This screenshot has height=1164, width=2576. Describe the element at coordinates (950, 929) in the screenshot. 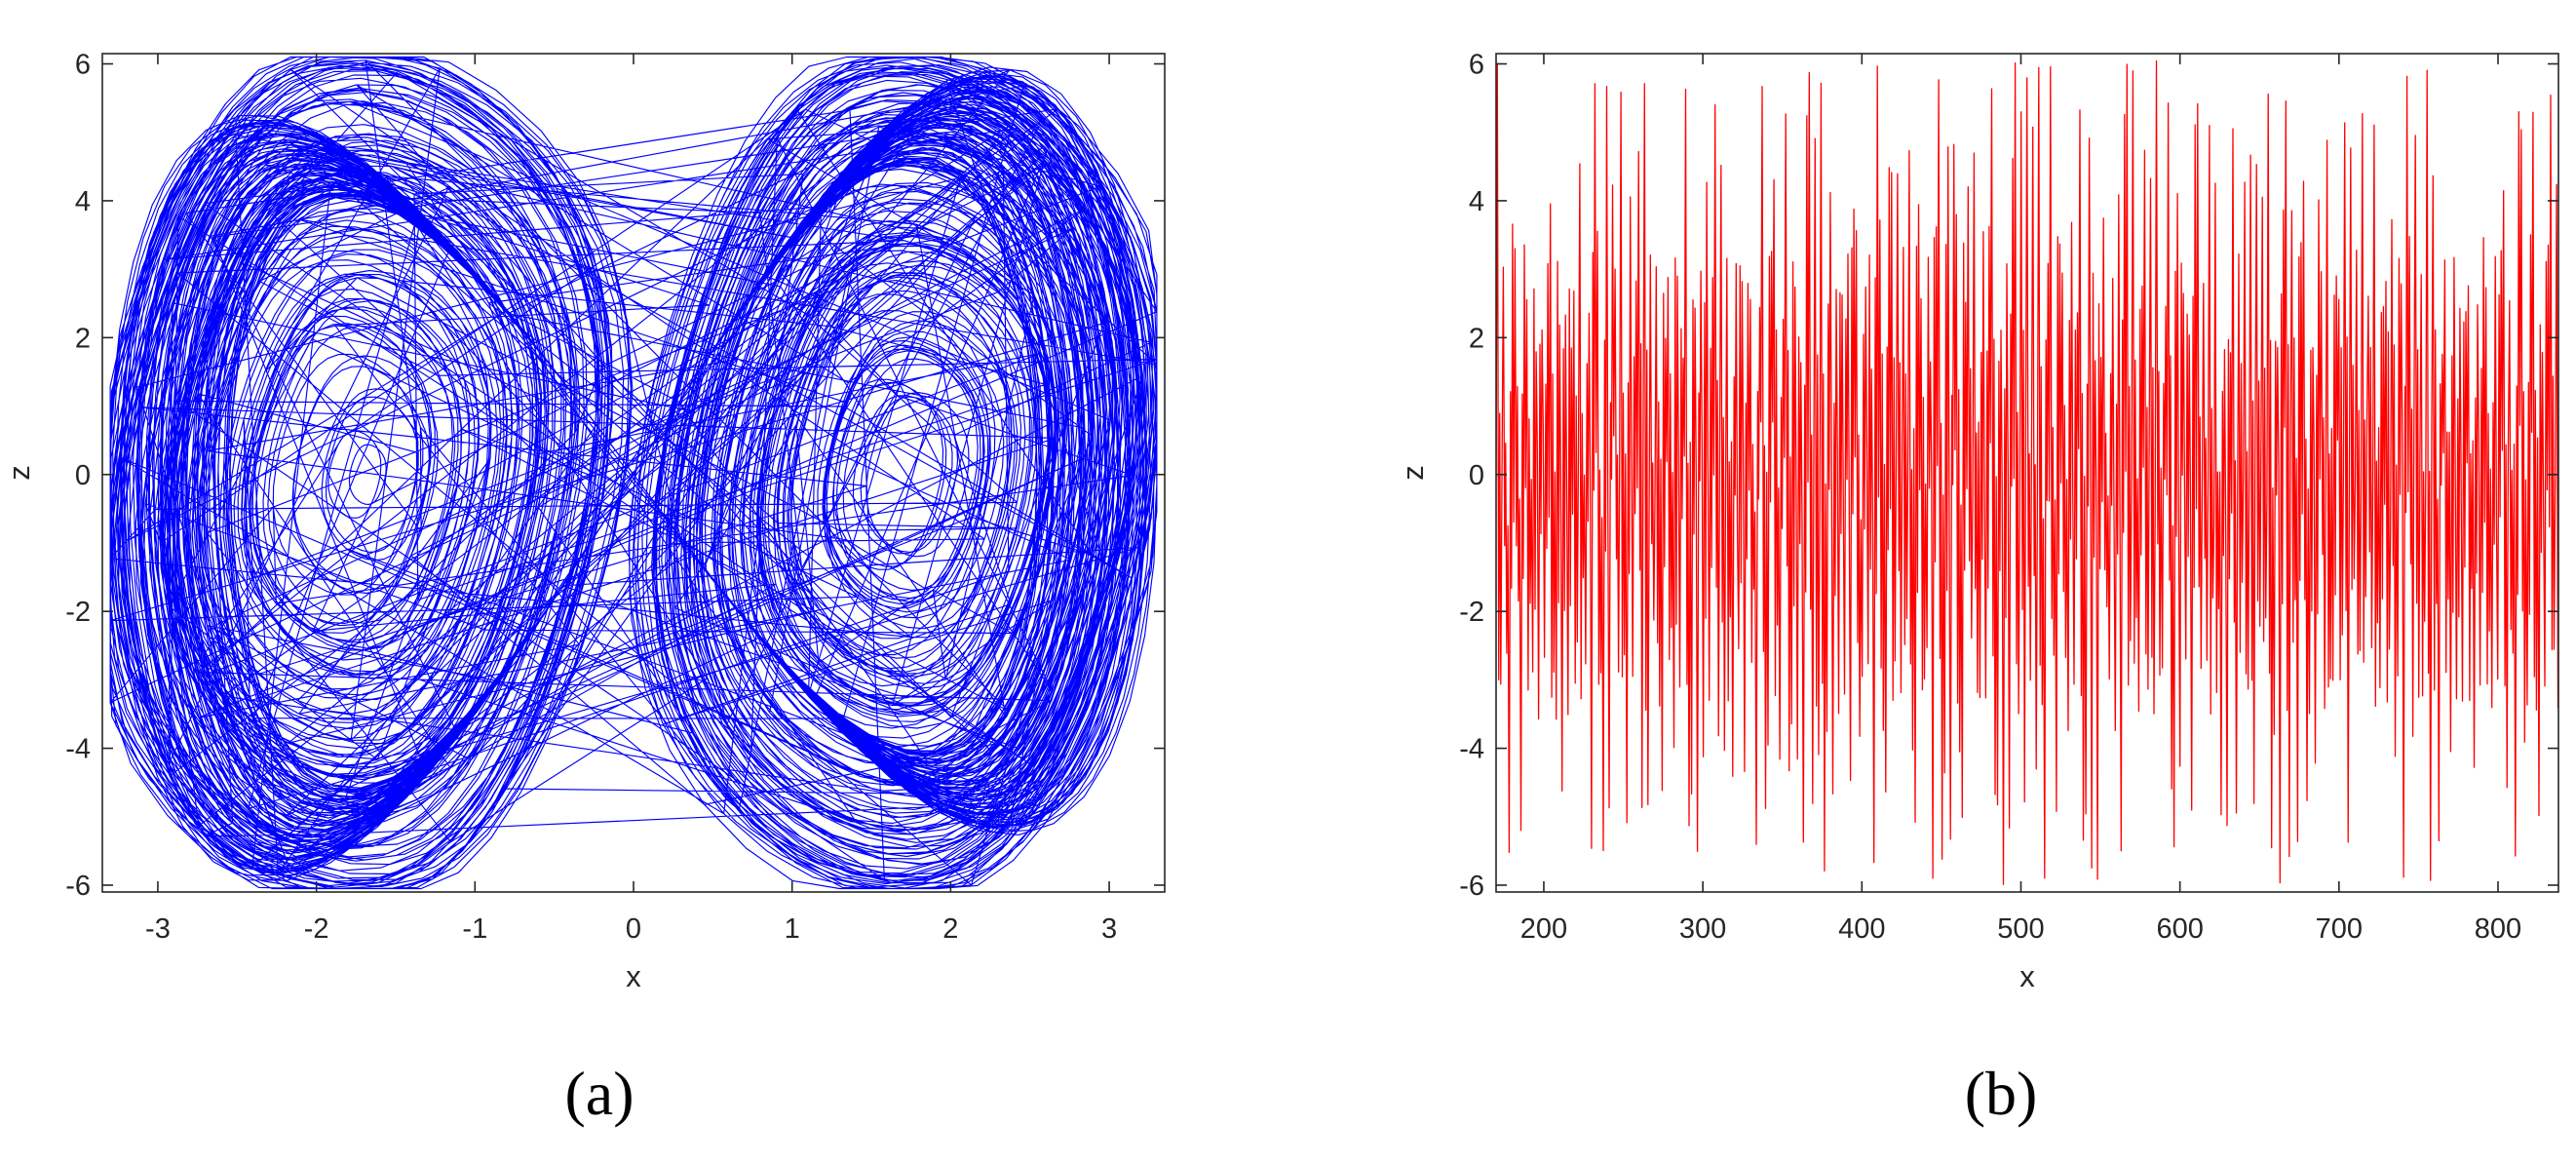

I see `x-tick-label: 2` at that location.